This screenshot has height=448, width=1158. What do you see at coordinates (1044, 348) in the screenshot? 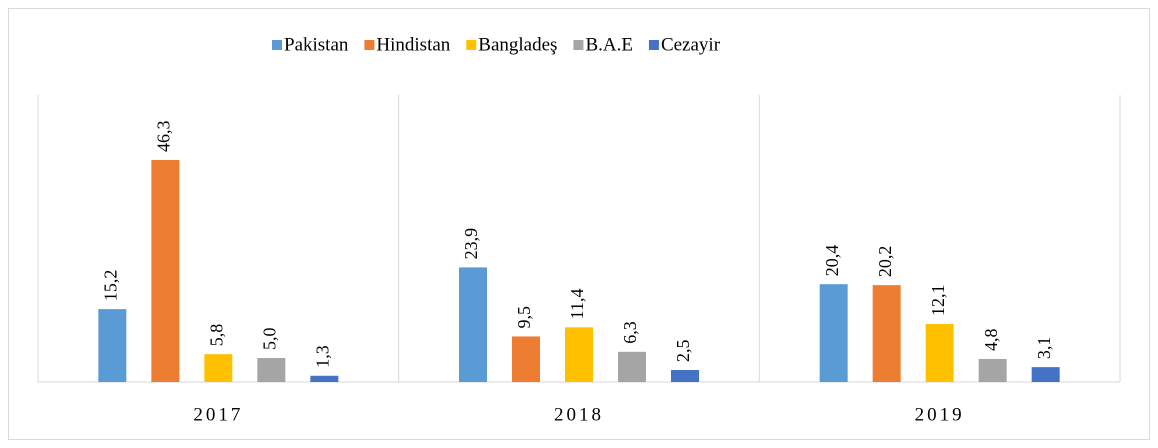
I see `data-label: 3,1` at bounding box center [1044, 348].